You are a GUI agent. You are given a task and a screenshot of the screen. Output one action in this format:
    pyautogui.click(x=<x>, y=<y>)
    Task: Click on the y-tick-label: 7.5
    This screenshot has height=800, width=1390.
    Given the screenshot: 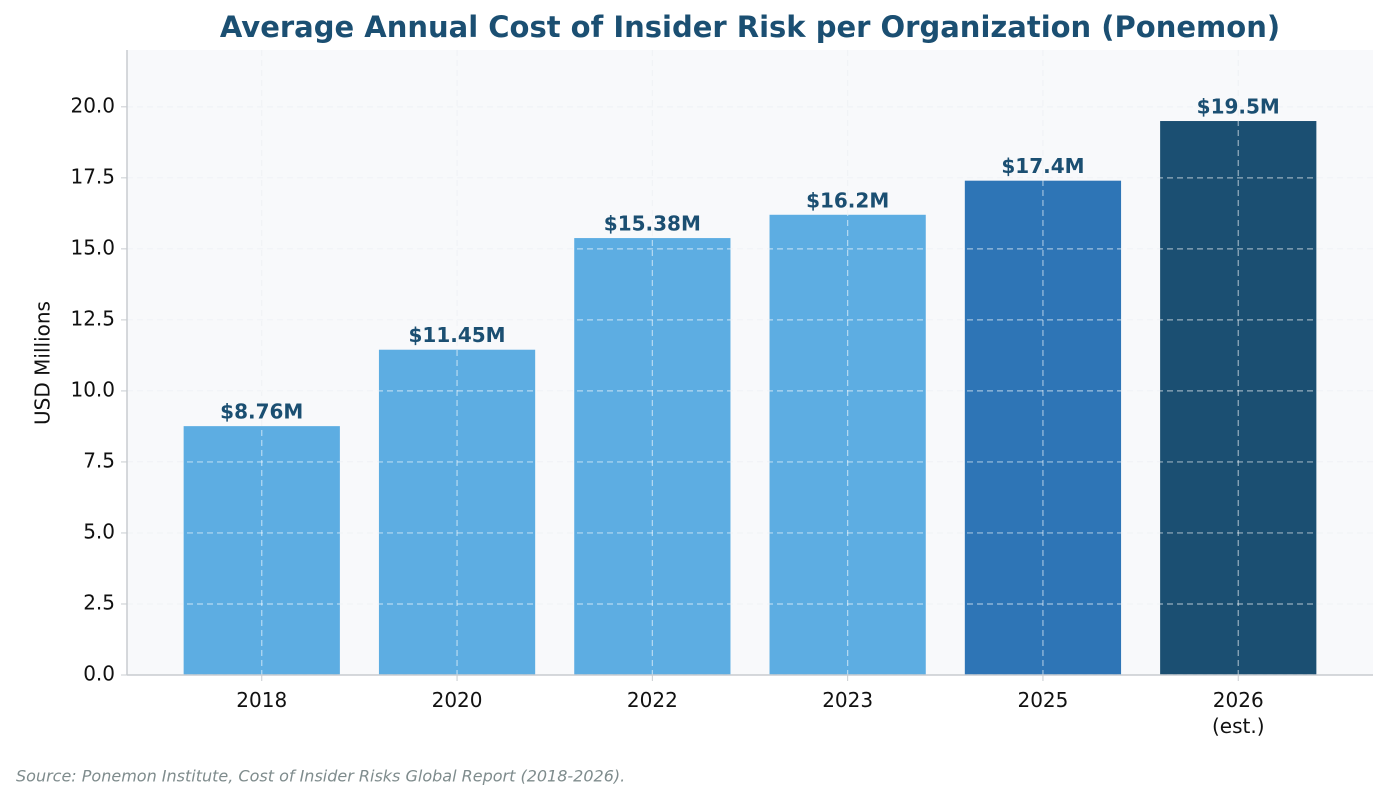 What is the action you would take?
    pyautogui.click(x=99, y=460)
    